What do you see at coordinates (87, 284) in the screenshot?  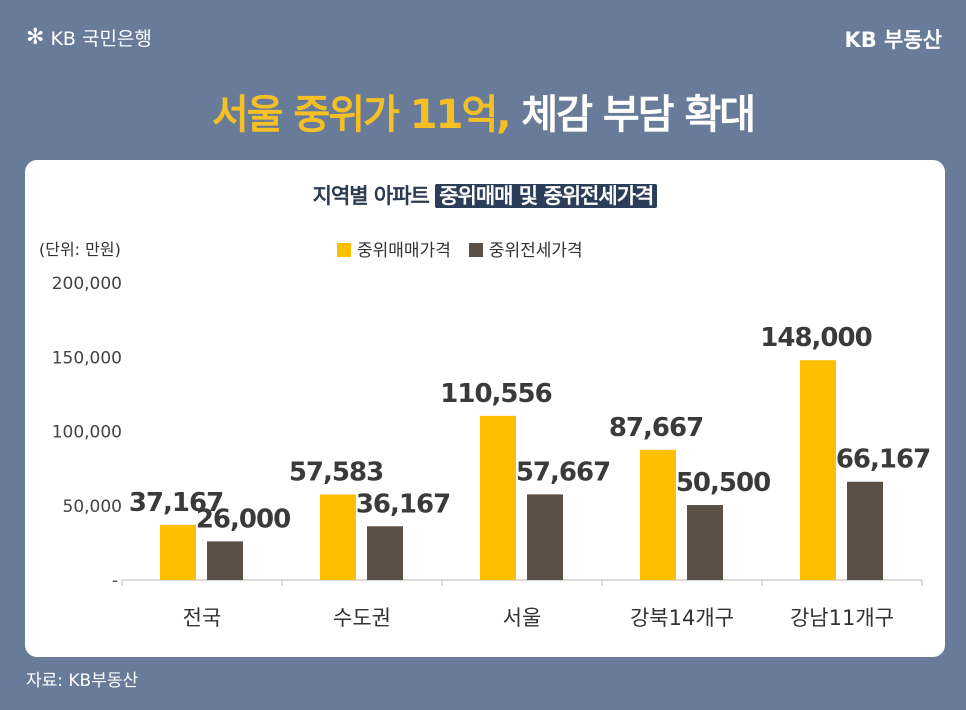 I see `y-tick-label: 200,000` at bounding box center [87, 284].